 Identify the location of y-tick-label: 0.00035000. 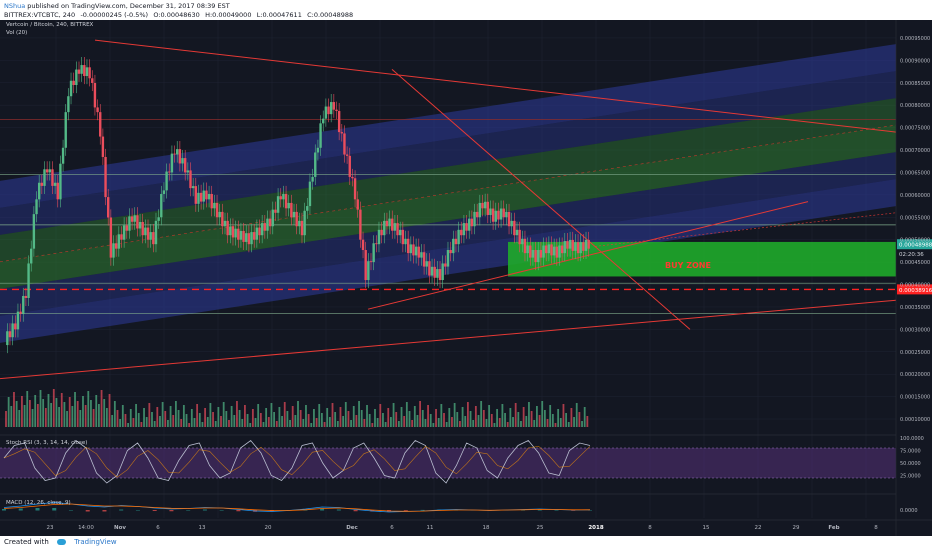
(915, 308).